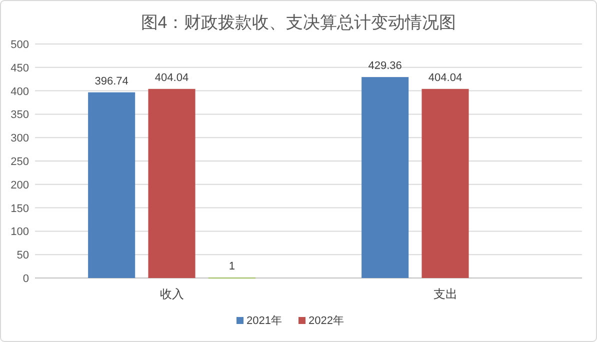 The image size is (597, 342). What do you see at coordinates (19, 162) in the screenshot?
I see `y-tick-label: 250` at bounding box center [19, 162].